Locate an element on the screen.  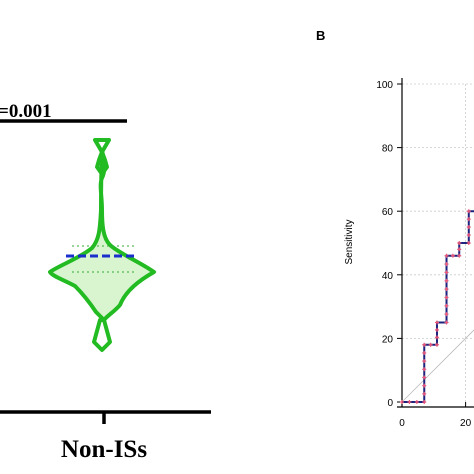
y-tick-label: 80 is located at coordinates (388, 149).